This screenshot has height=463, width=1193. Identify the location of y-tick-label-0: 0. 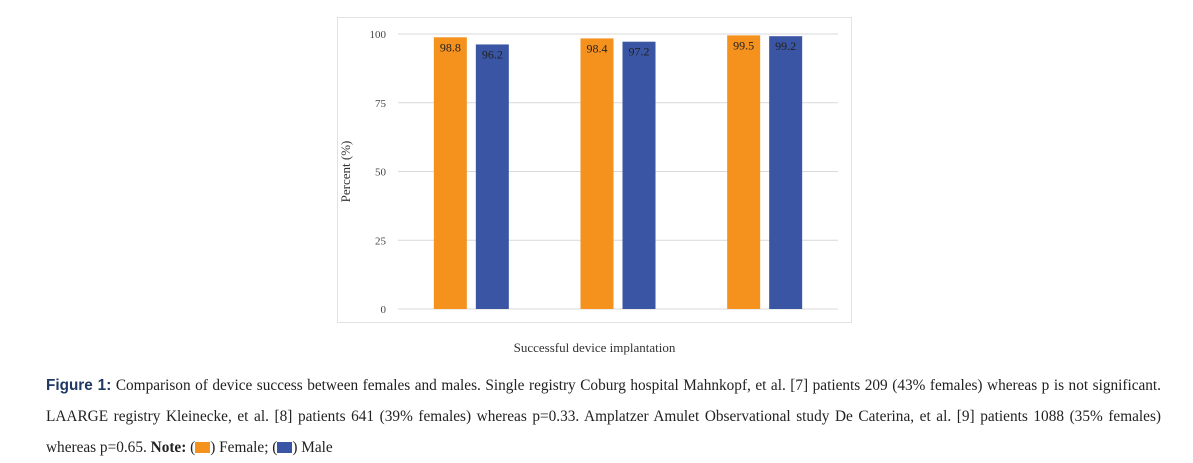
(384, 310).